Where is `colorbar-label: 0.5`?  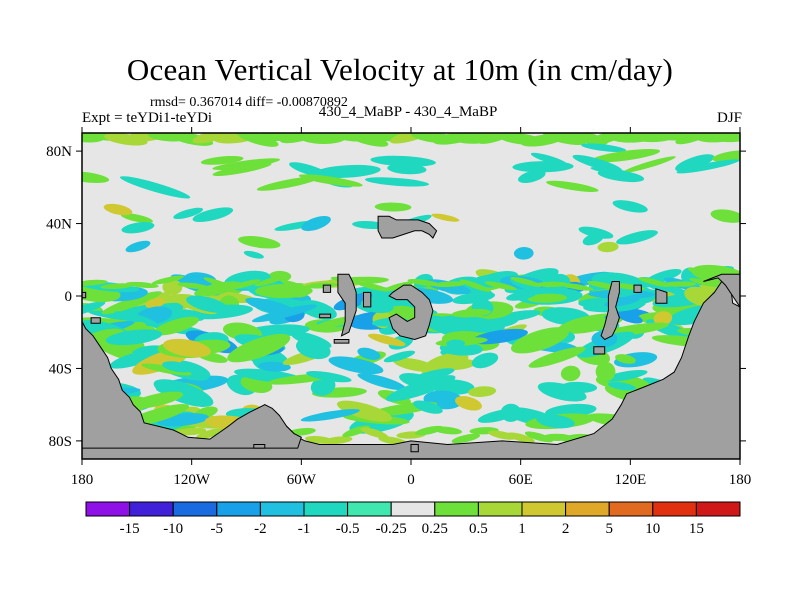 colorbar-label: 0.5 is located at coordinates (478, 529).